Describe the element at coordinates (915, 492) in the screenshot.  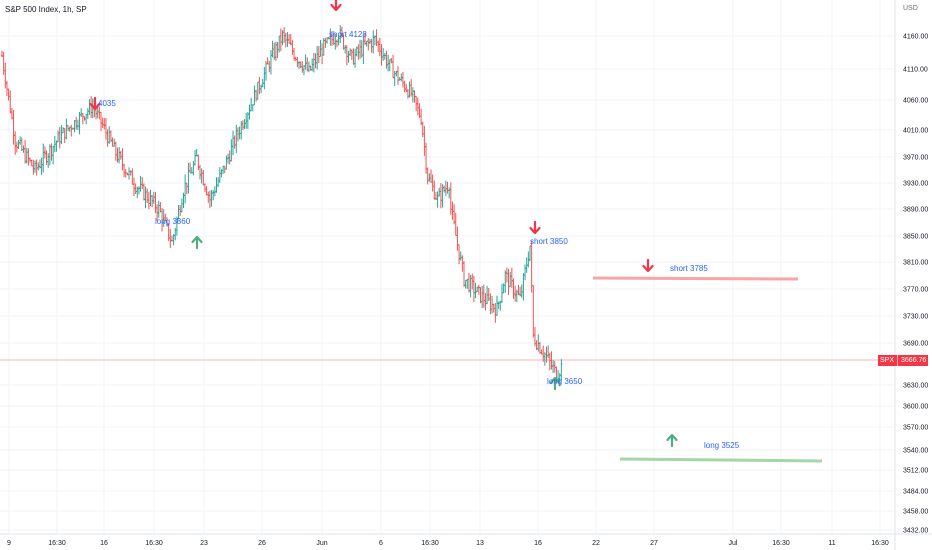
I see `price-tick-label: 3484.00` at that location.